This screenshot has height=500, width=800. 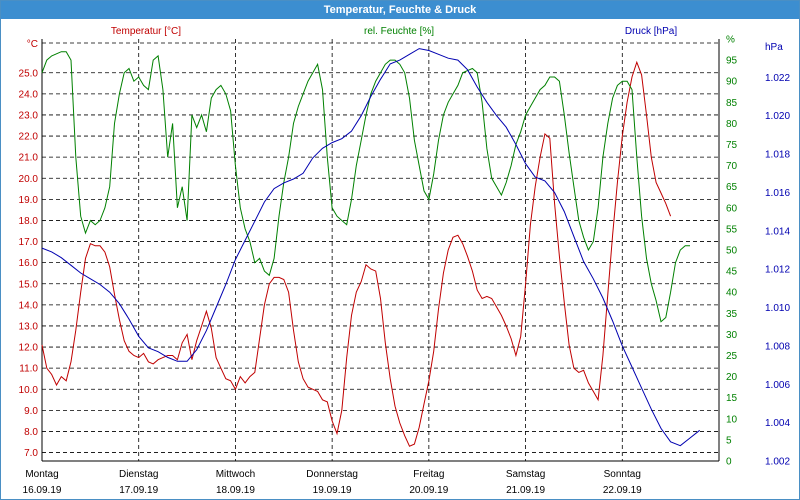 What do you see at coordinates (29, 137) in the screenshot?
I see `temp-tick-label: 22.0` at bounding box center [29, 137].